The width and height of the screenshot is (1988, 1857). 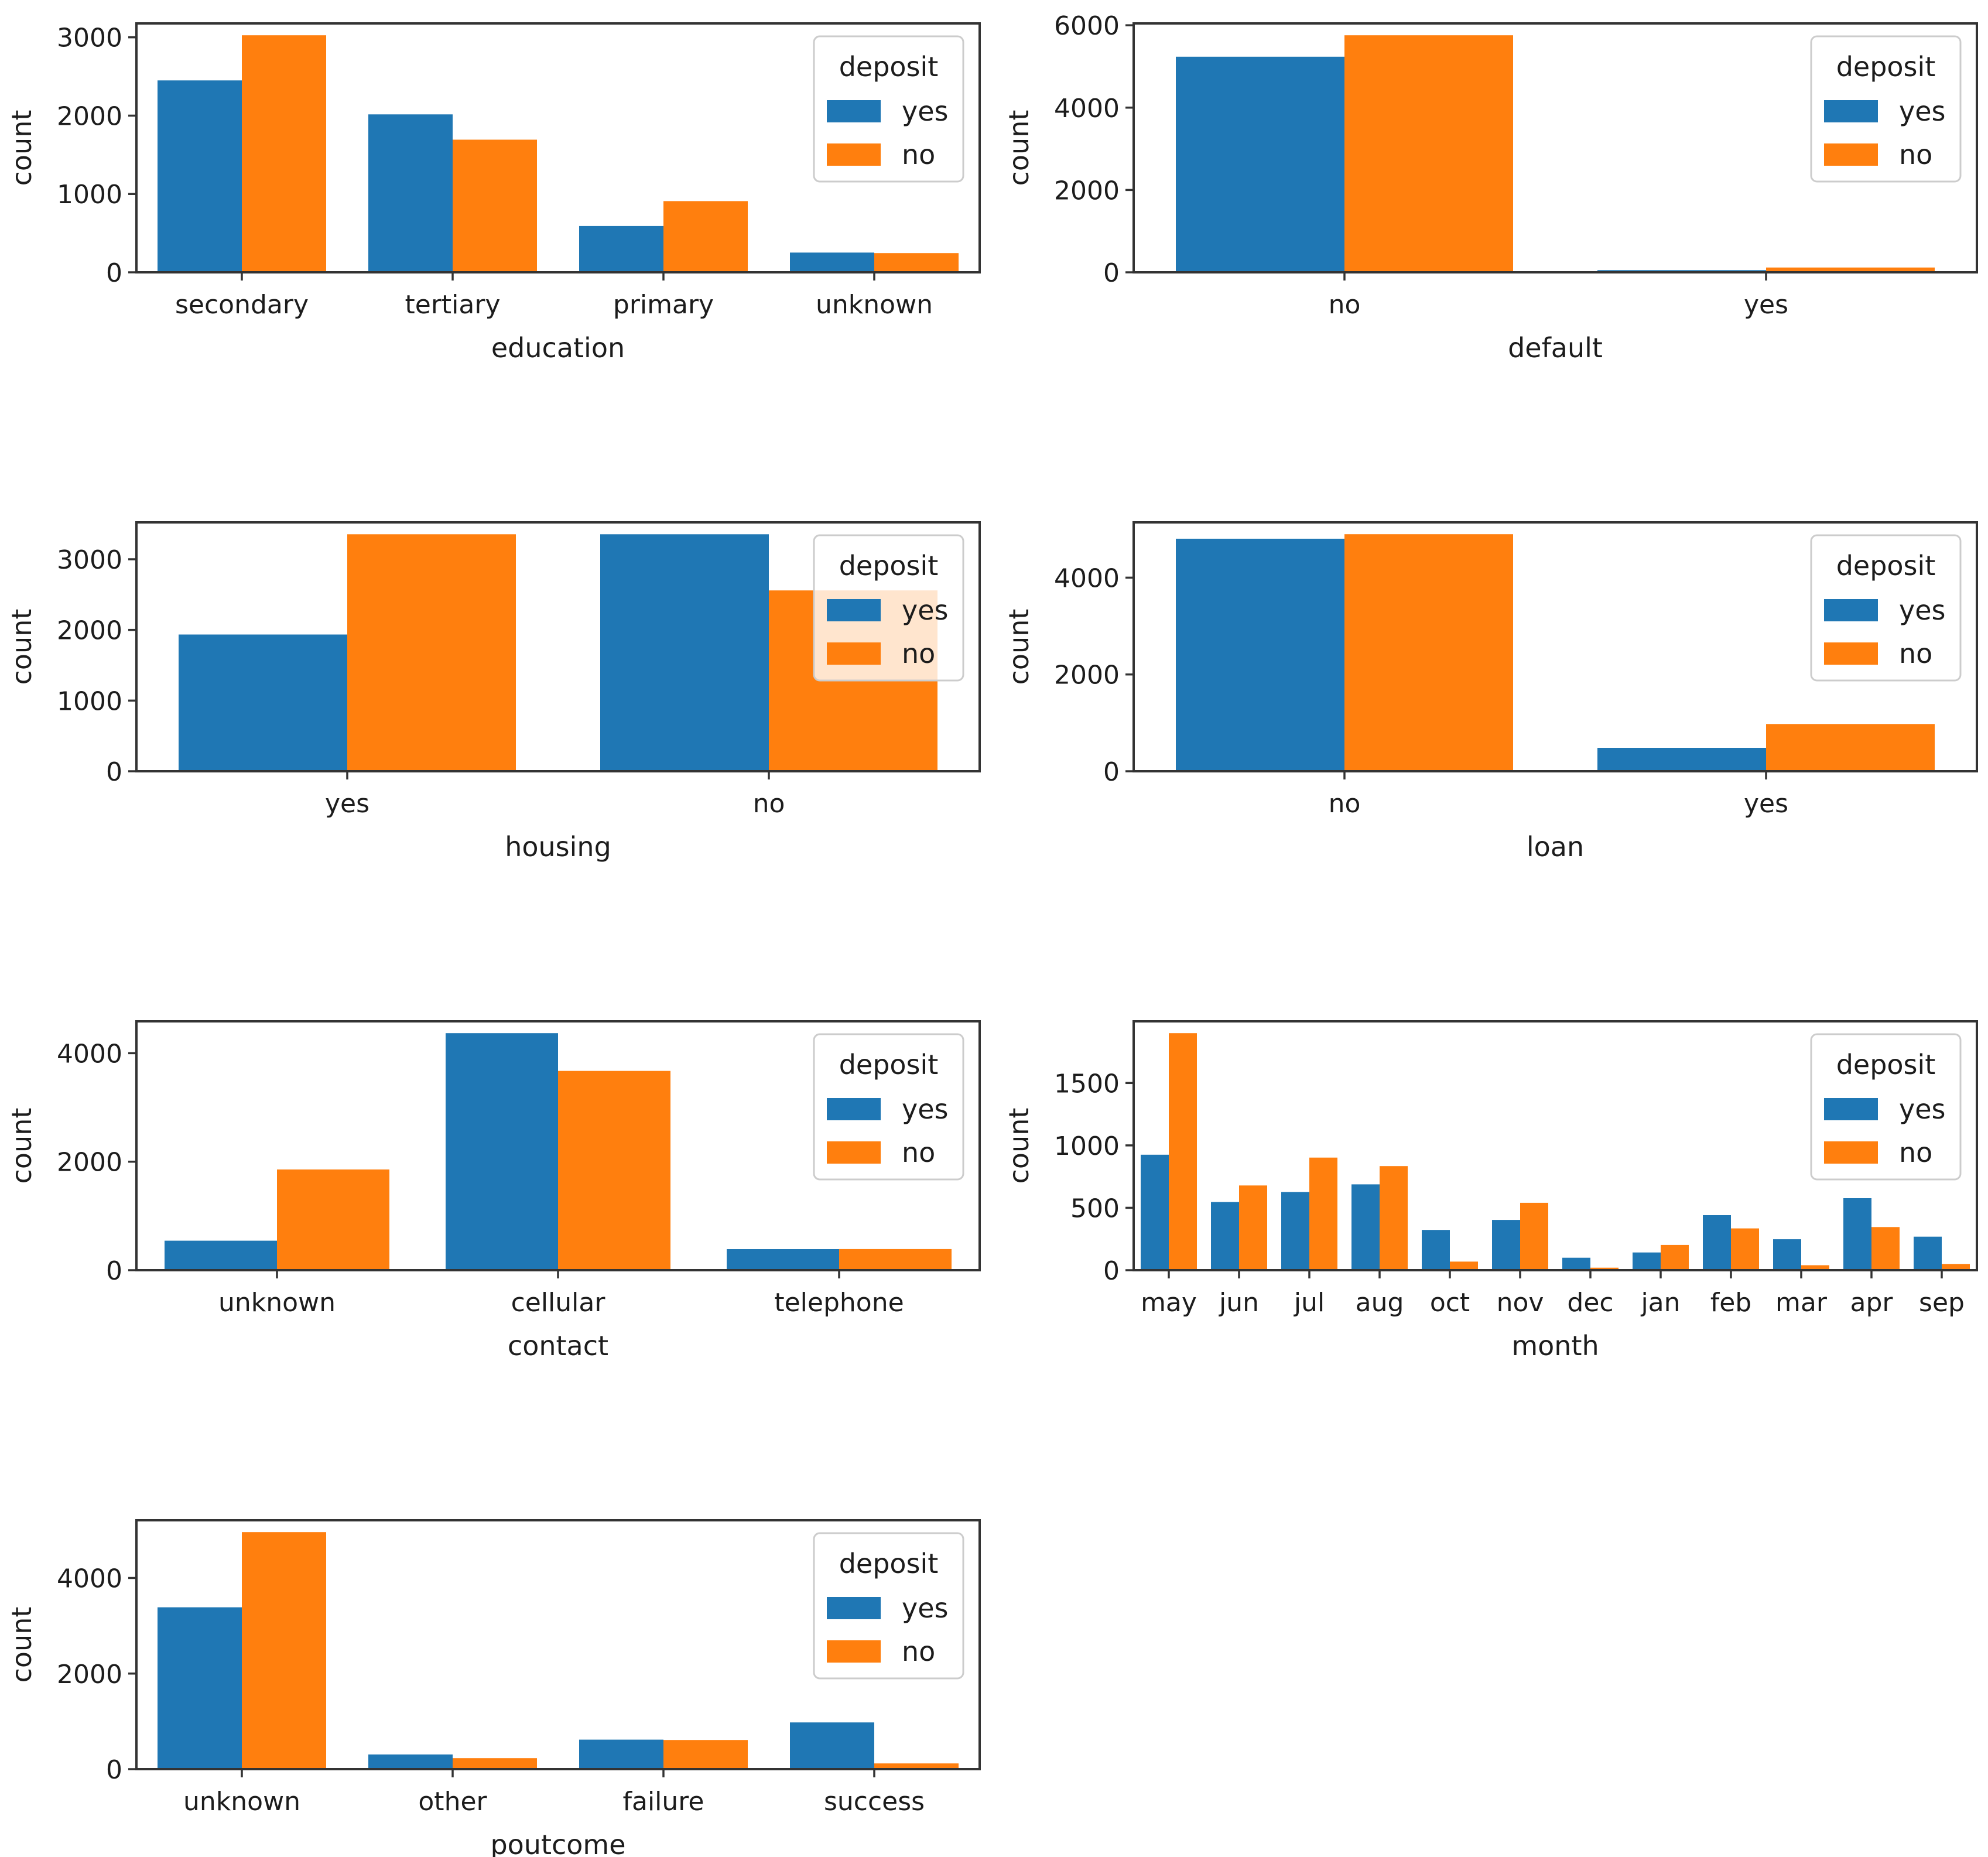 What do you see at coordinates (1556, 847) in the screenshot?
I see `x-axis-label-loan: loan` at bounding box center [1556, 847].